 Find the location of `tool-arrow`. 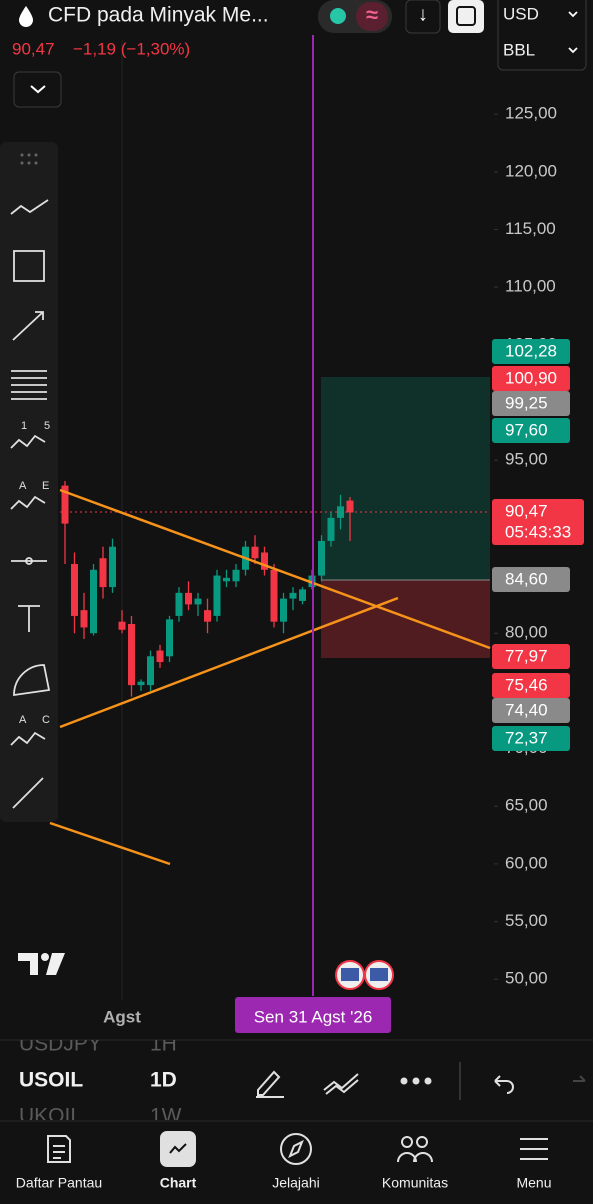

tool-arrow is located at coordinates (28, 326).